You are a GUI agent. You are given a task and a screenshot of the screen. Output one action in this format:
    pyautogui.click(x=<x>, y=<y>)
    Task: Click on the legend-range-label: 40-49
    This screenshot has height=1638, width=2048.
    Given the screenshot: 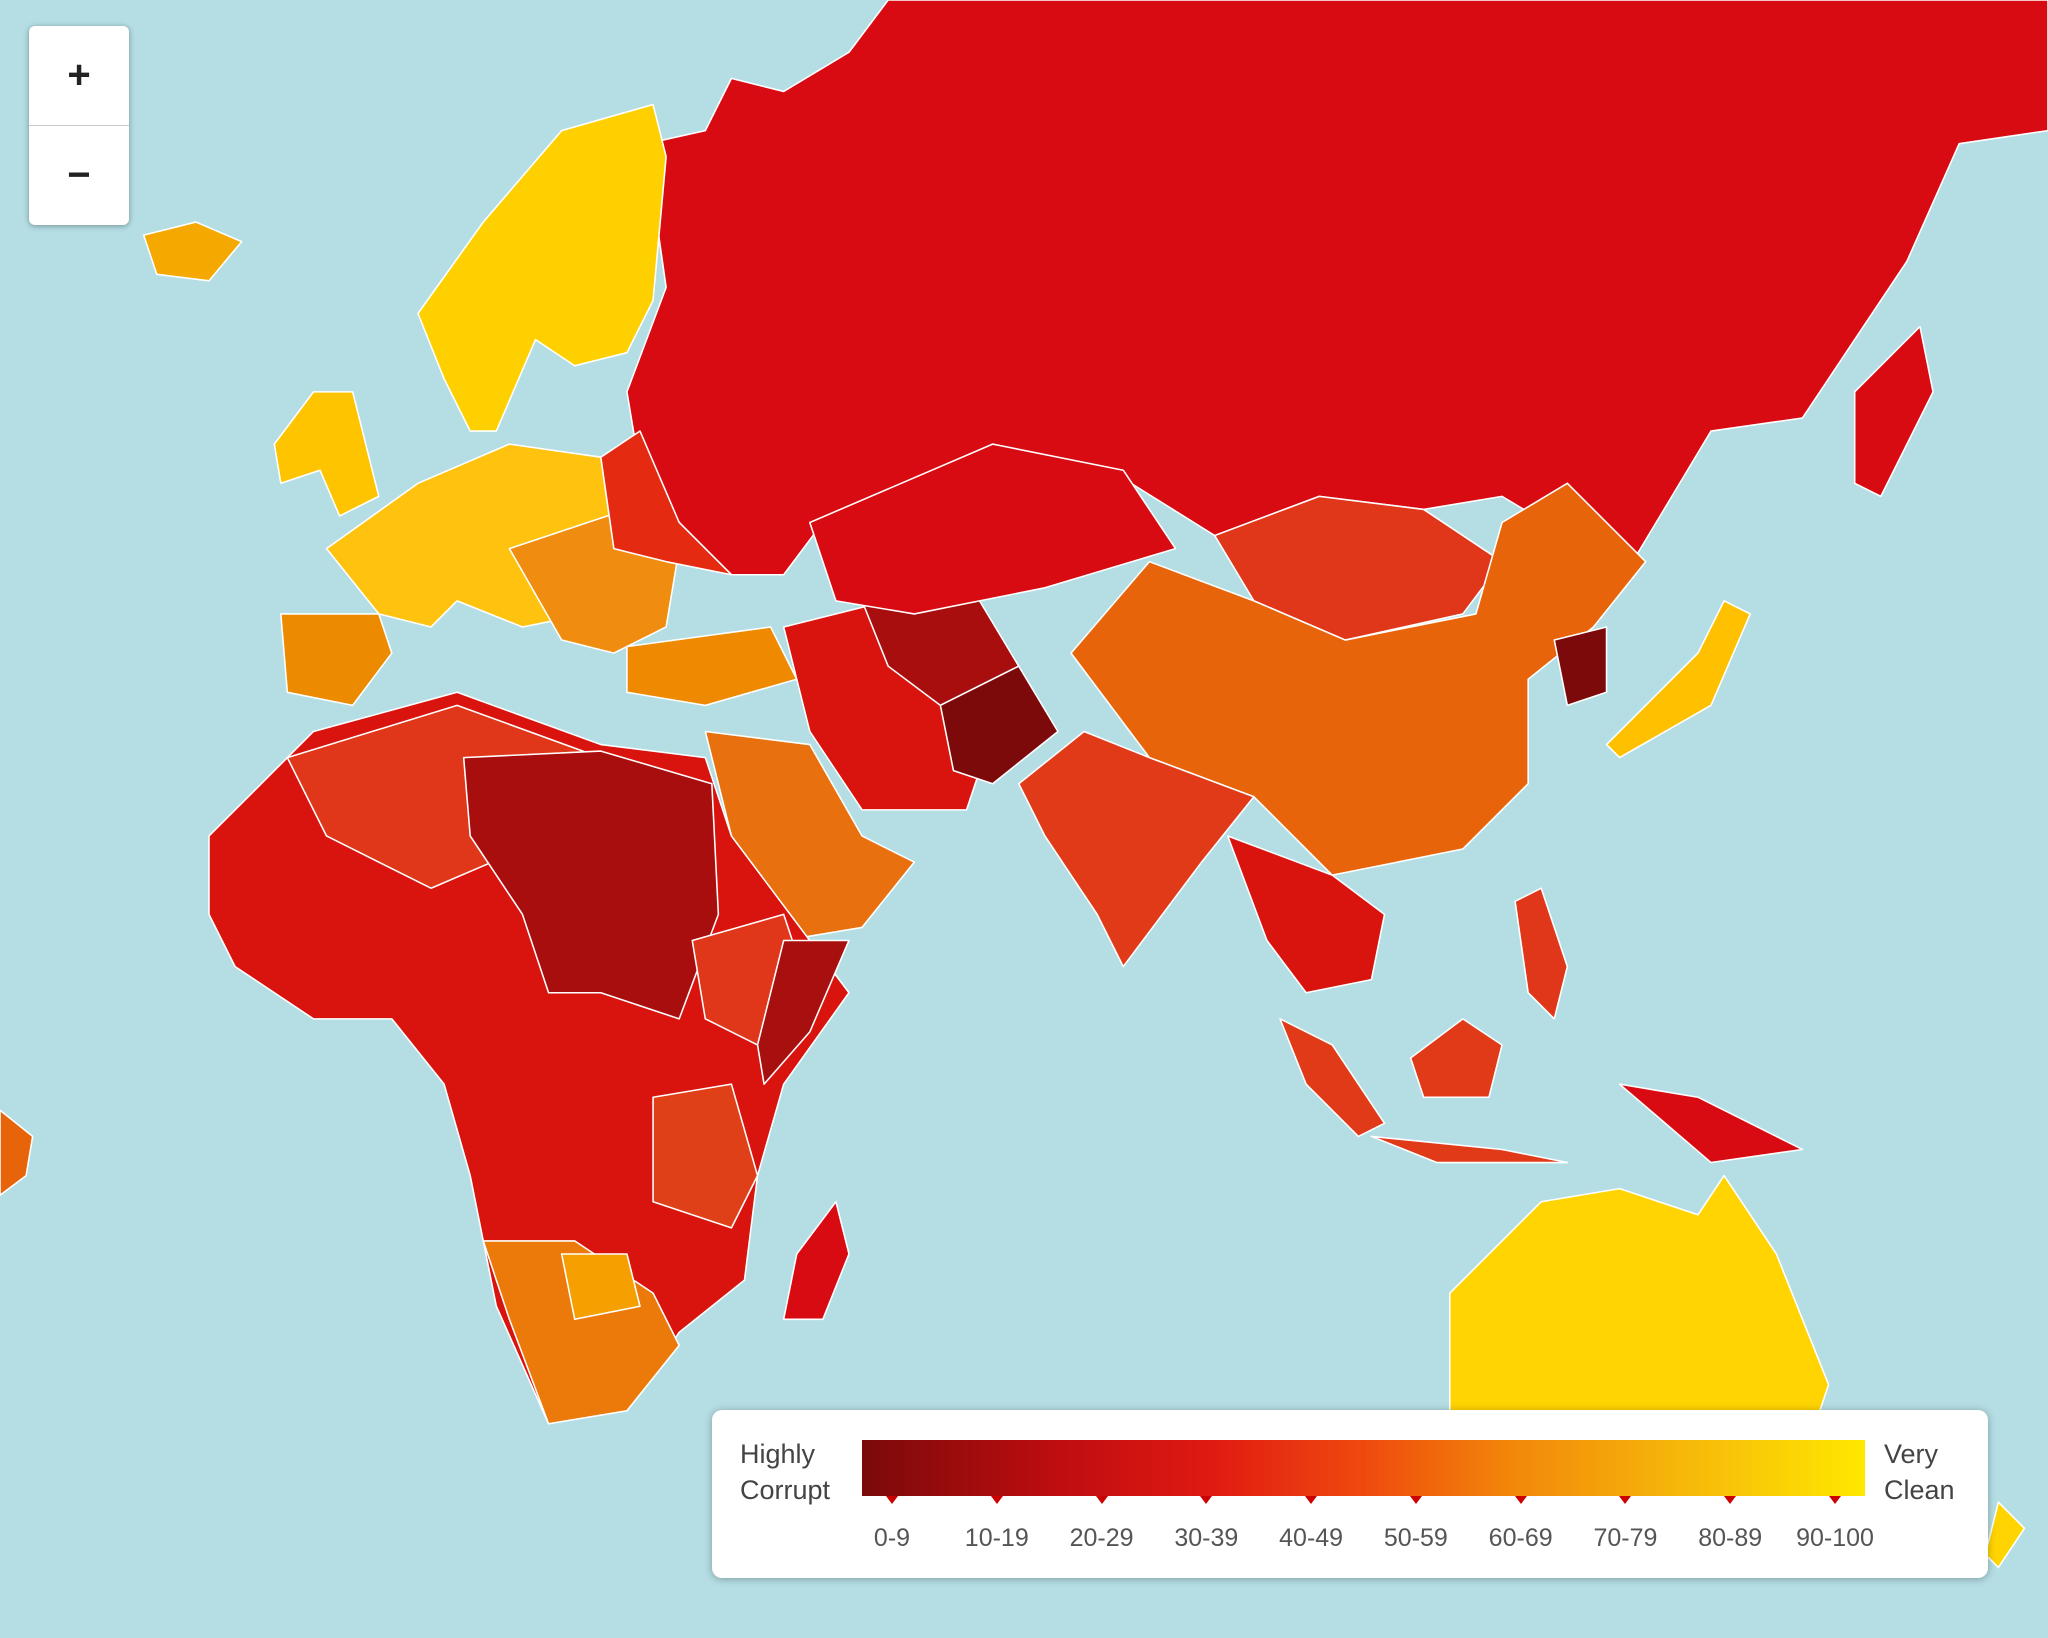 What is the action you would take?
    pyautogui.click(x=1311, y=1538)
    